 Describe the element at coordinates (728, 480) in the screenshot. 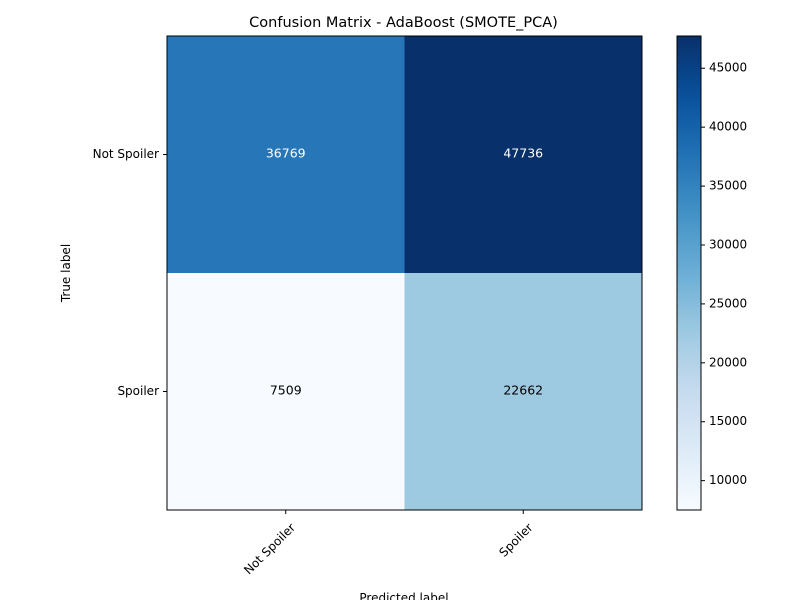

I see `colorbar-tick-label: 10000` at that location.